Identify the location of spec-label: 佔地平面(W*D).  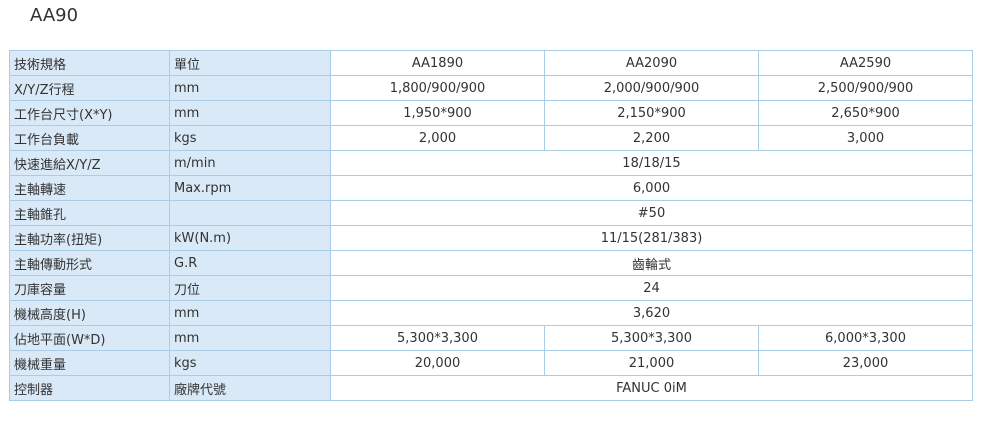
(89, 338).